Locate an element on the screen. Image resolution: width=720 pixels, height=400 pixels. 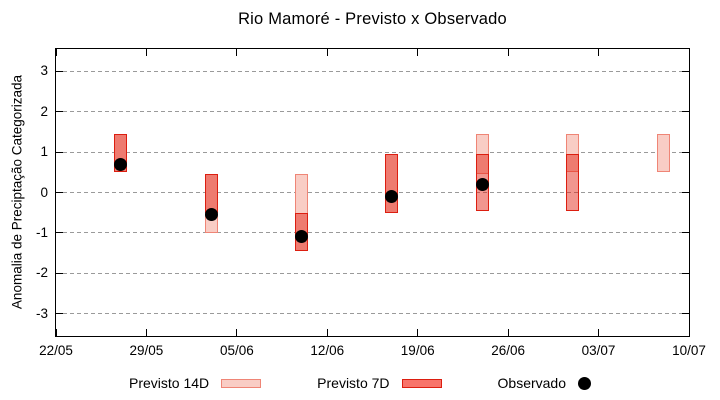
observado-dot-icon is located at coordinates (584, 383).